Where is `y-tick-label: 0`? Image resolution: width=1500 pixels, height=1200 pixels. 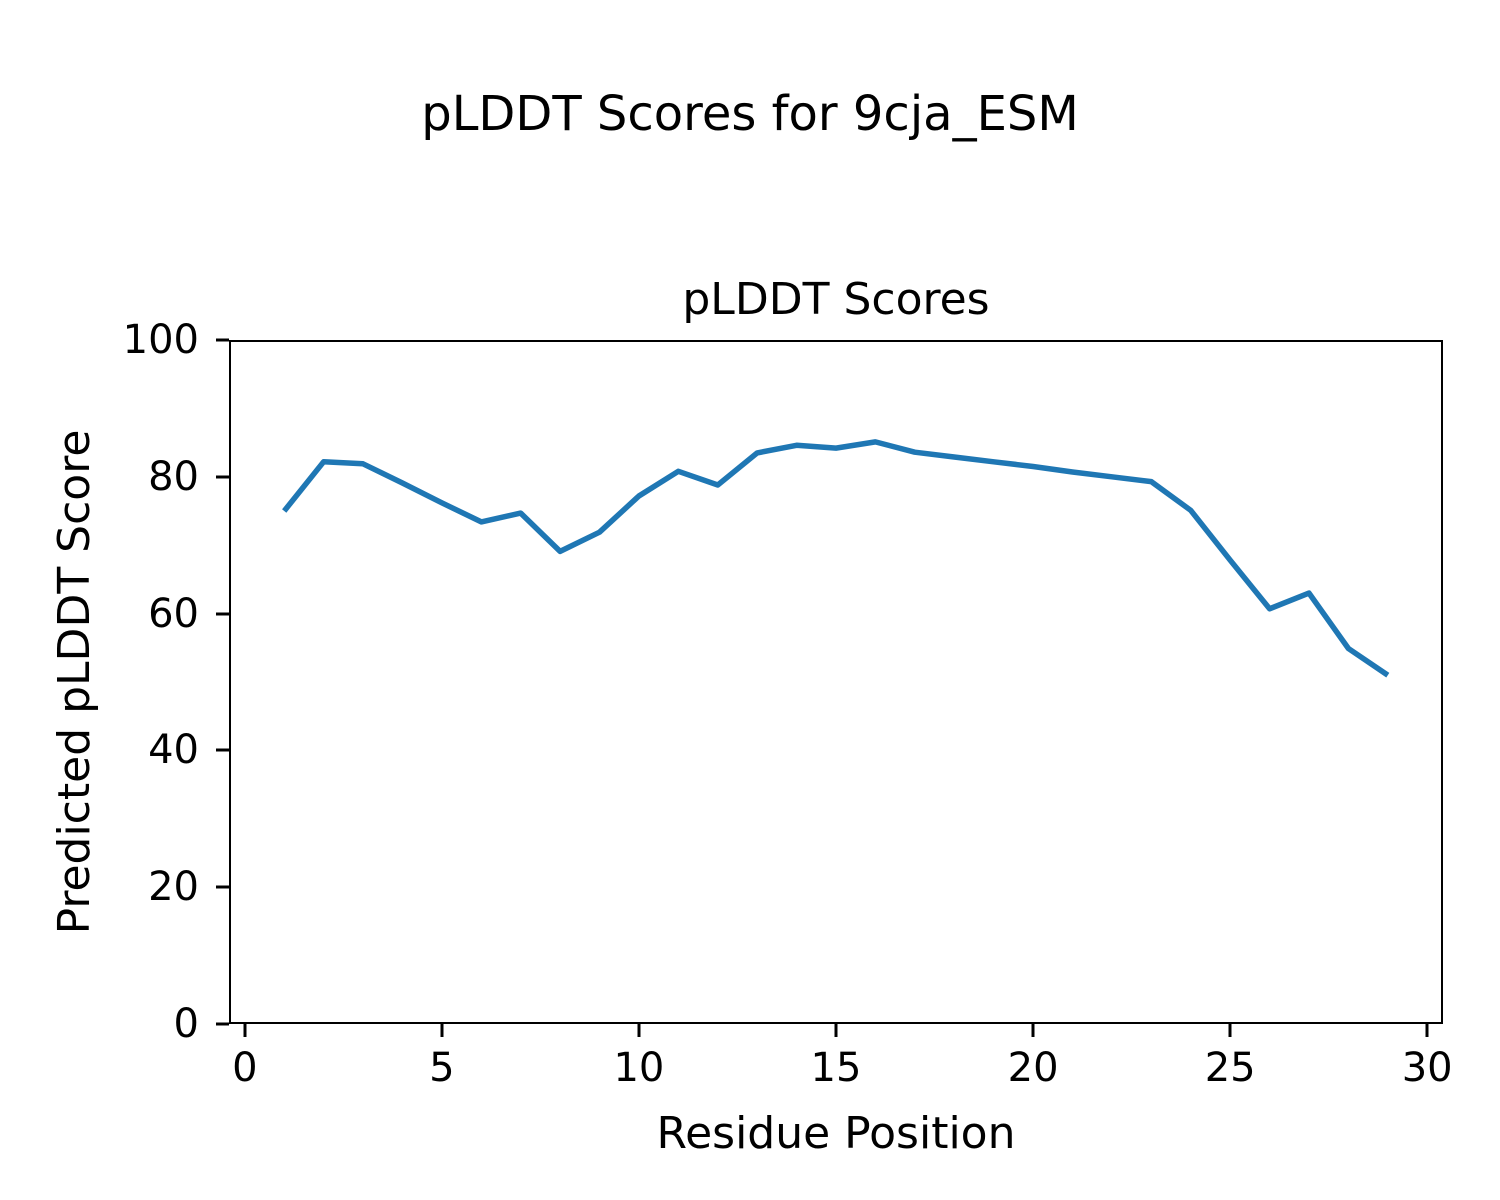 y-tick-label: 0 is located at coordinates (186, 1024).